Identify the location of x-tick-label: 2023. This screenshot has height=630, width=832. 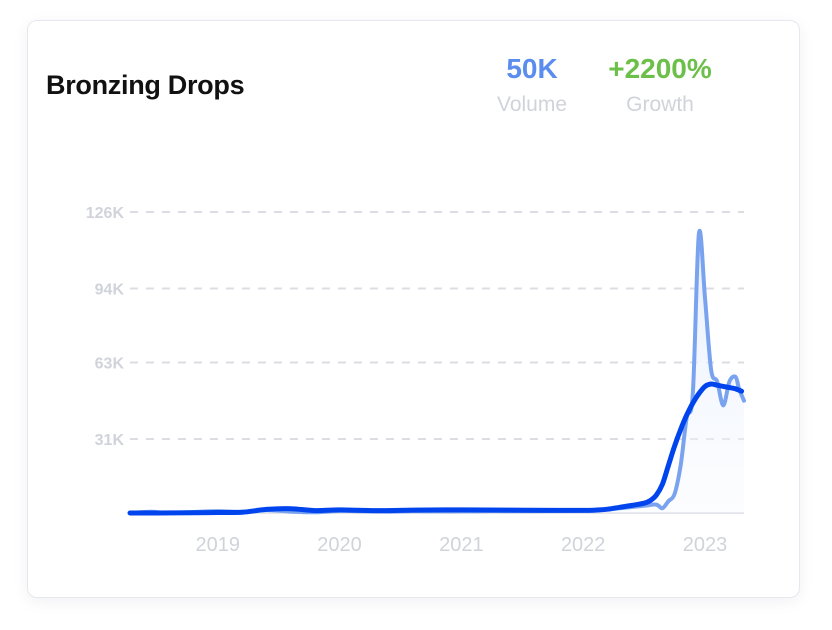
(705, 545).